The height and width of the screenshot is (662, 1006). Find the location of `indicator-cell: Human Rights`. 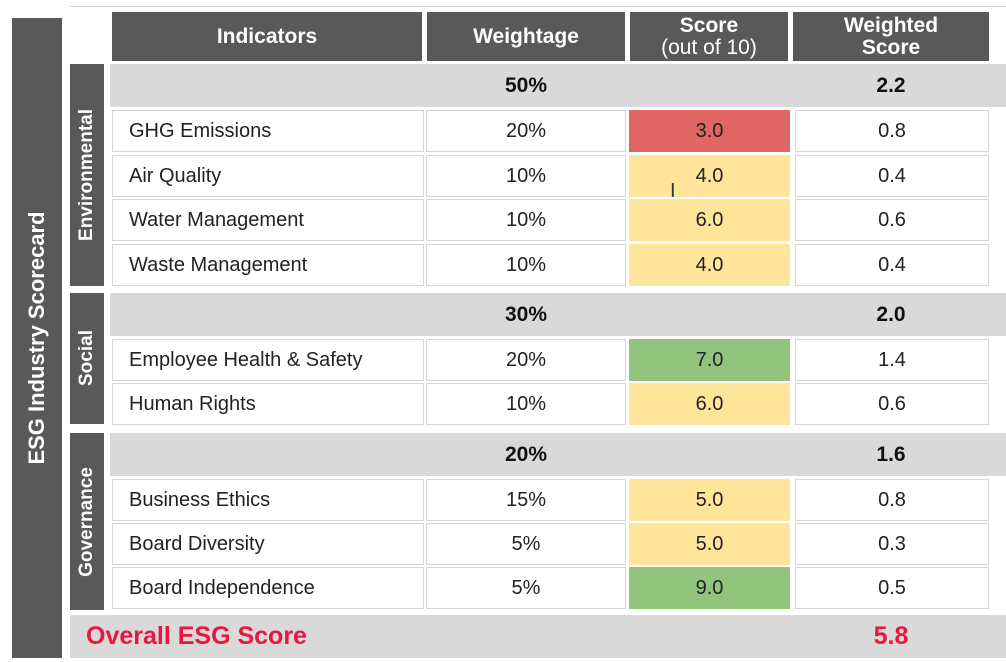

indicator-cell: Human Rights is located at coordinates (268, 404).